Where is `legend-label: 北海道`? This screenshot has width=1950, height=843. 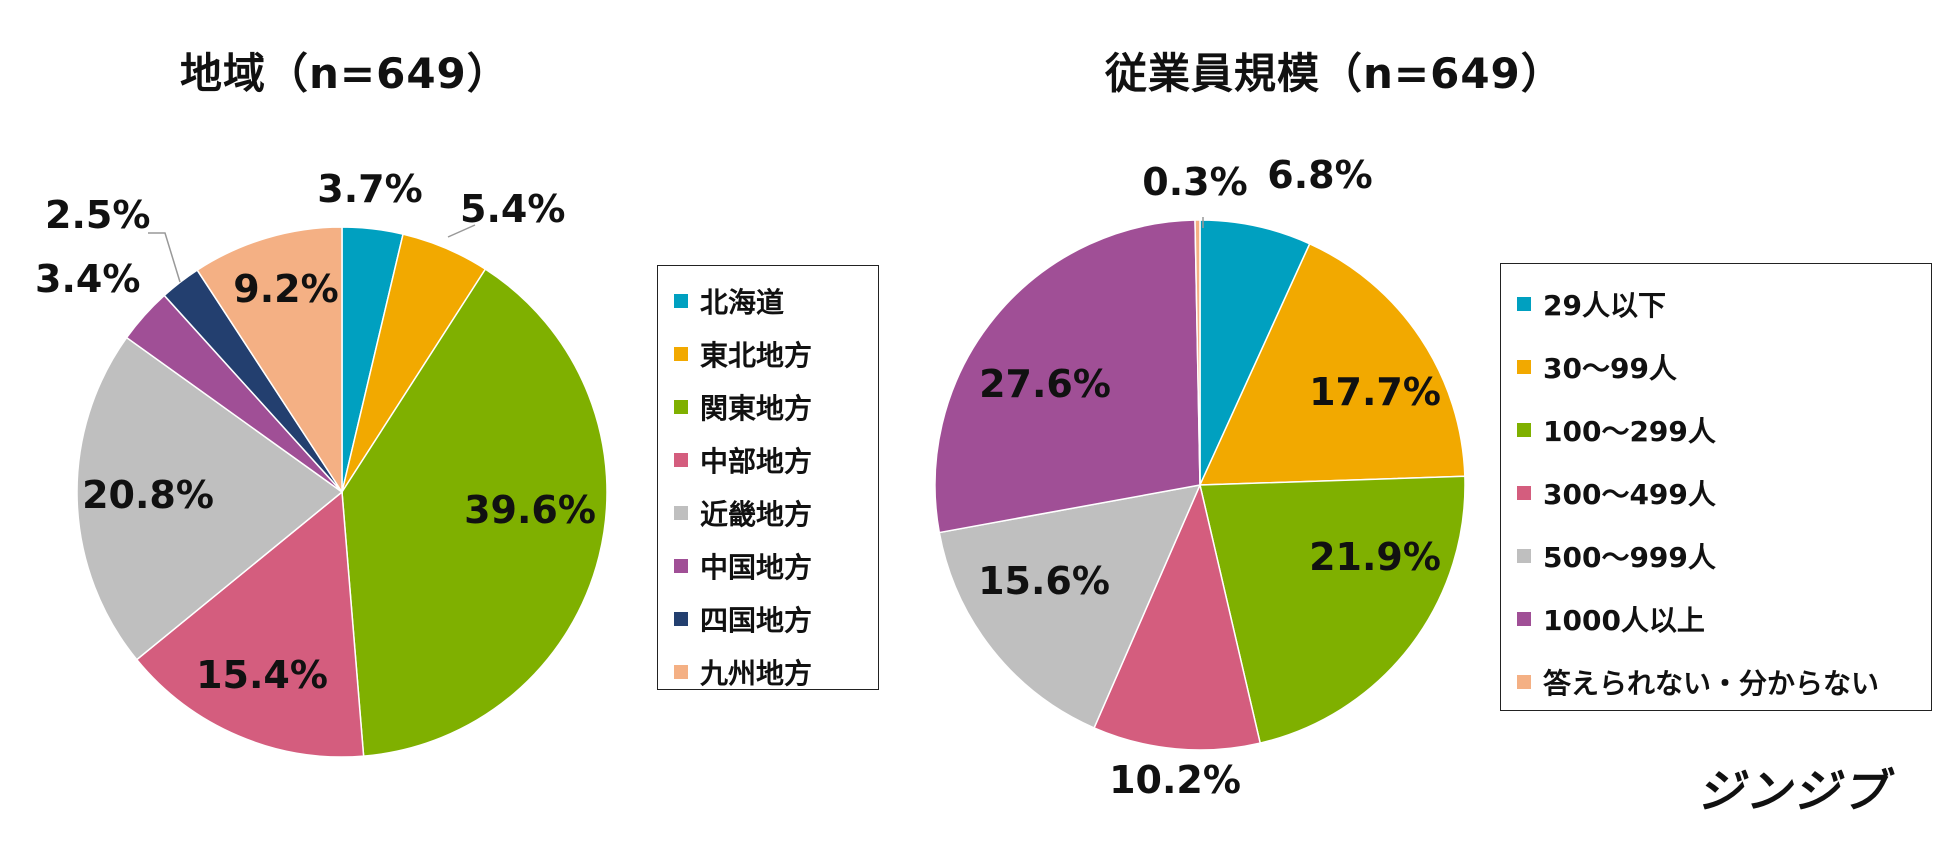 legend-label: 北海道 is located at coordinates (742, 302).